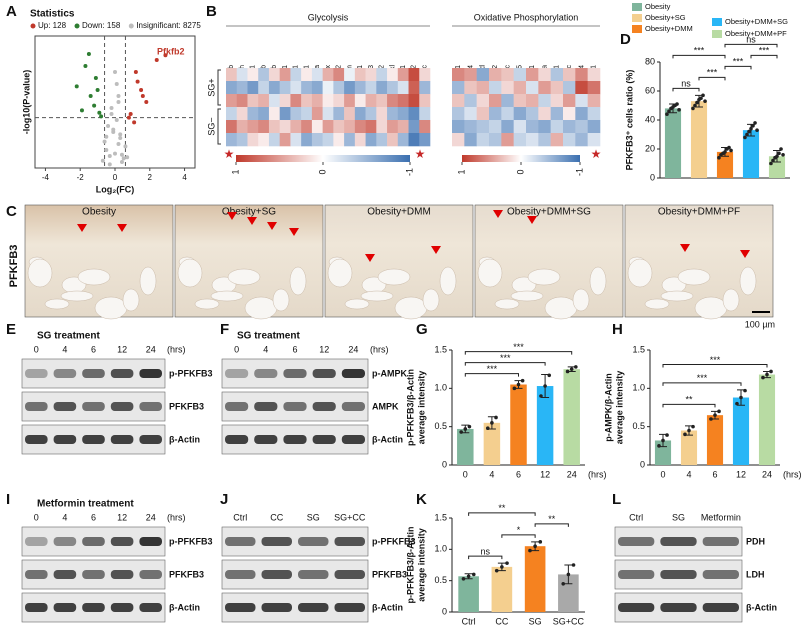 The height and width of the screenshot is (631, 802). Describe the element at coordinates (738, 62) in the screenshot. I see `significance-label: ***` at that location.